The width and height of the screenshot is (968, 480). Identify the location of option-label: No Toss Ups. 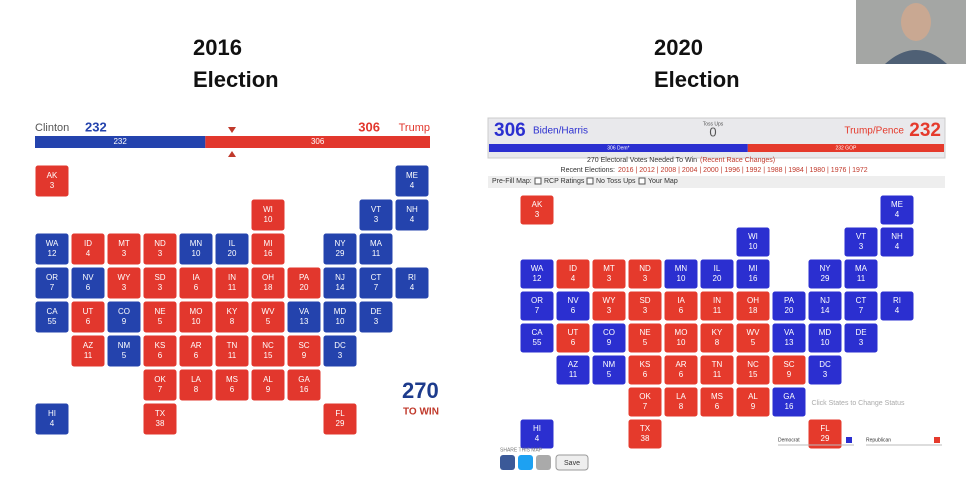
(616, 181).